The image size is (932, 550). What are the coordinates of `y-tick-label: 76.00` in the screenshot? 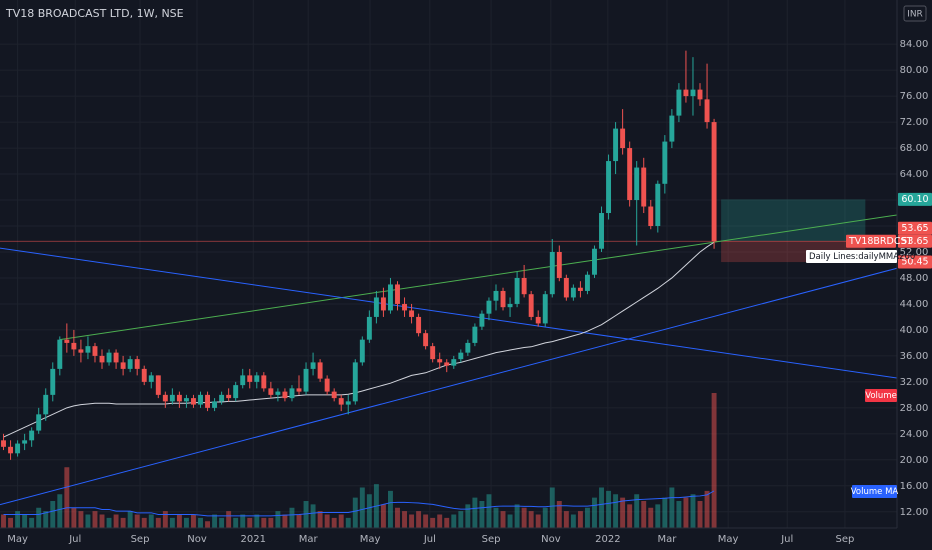 It's located at (914, 96).